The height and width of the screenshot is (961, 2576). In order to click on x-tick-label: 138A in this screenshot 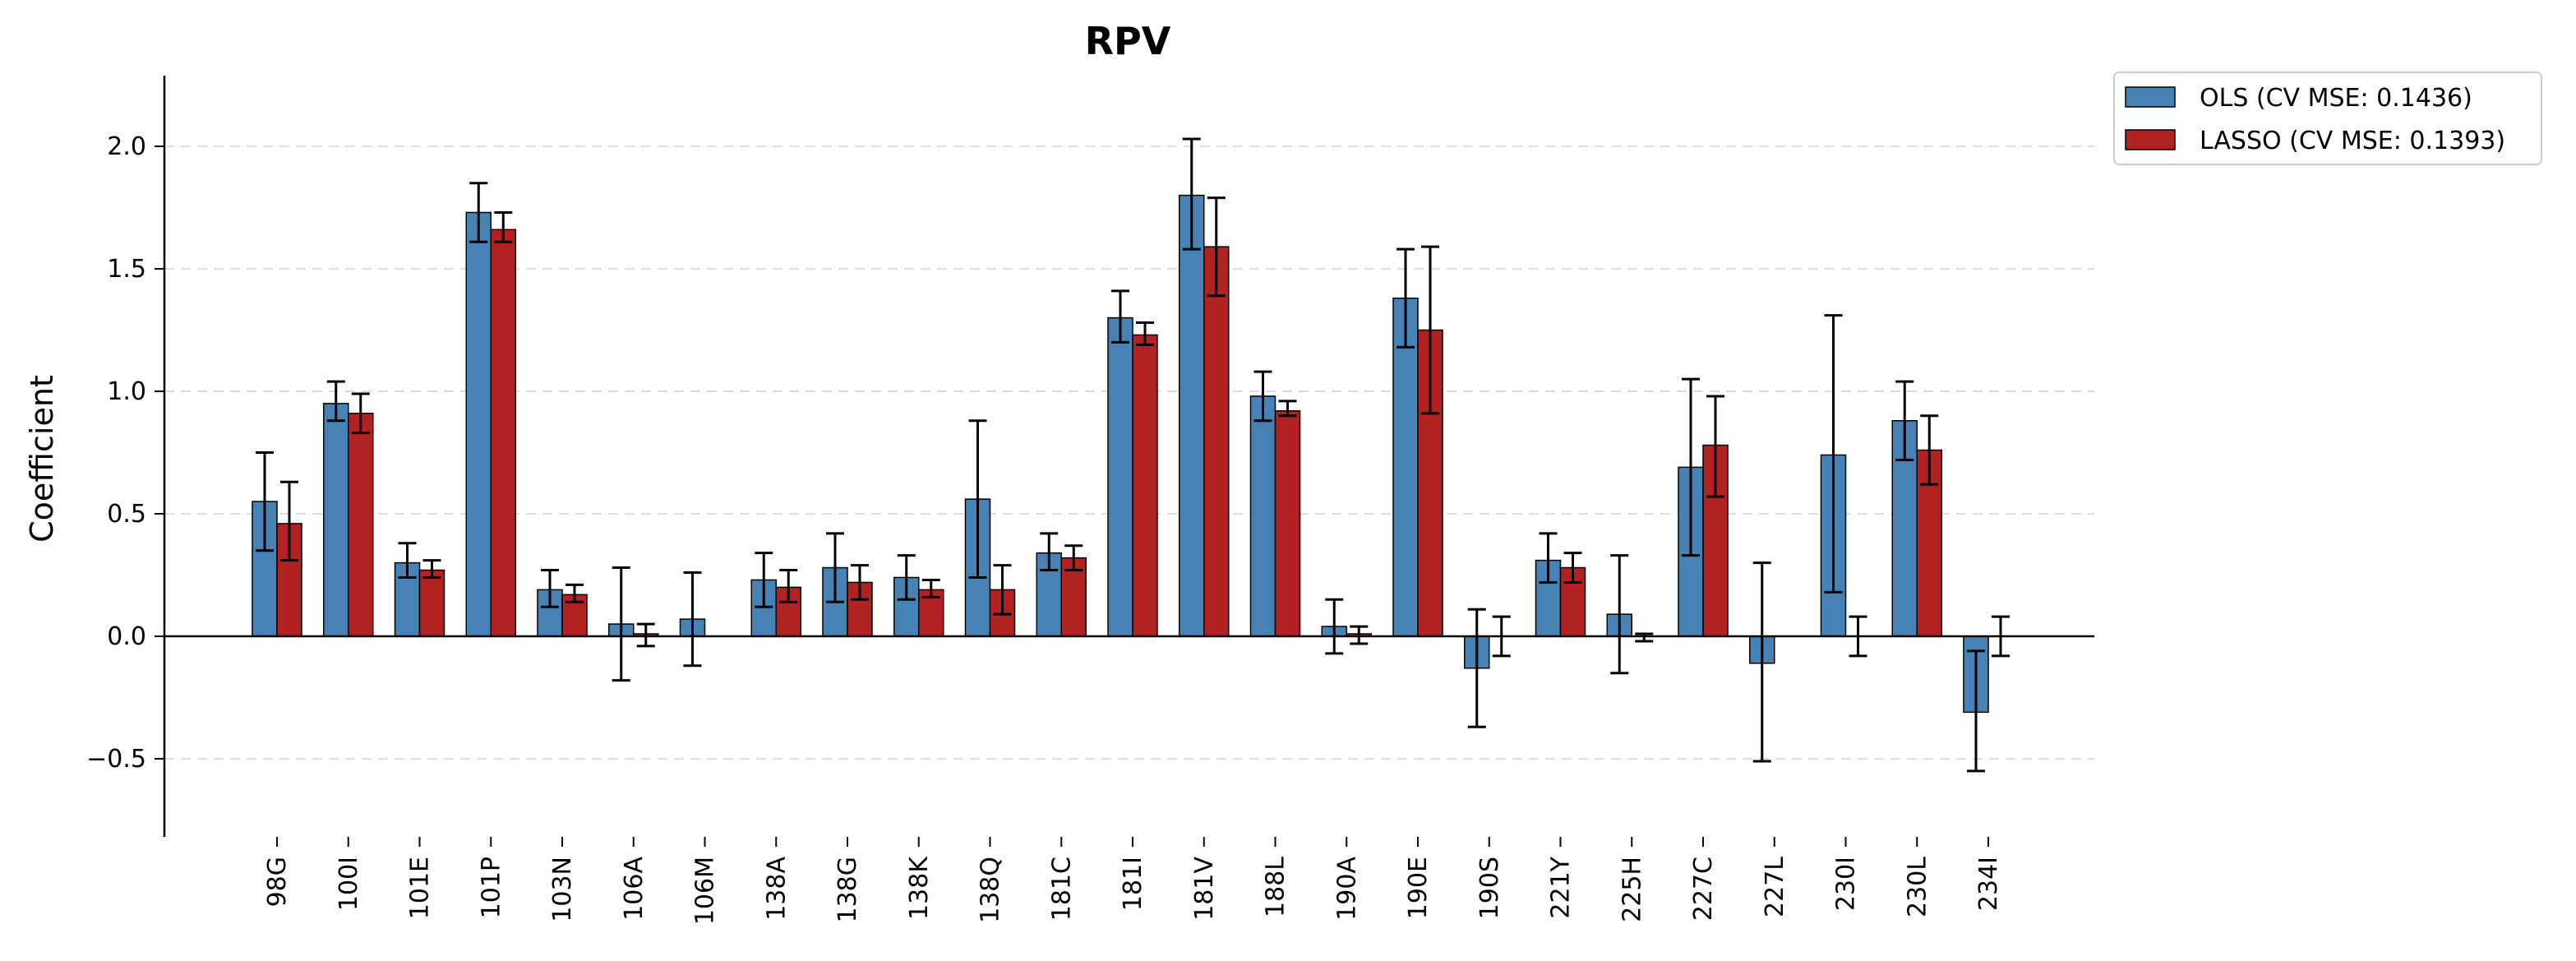, I will do `click(777, 889)`.